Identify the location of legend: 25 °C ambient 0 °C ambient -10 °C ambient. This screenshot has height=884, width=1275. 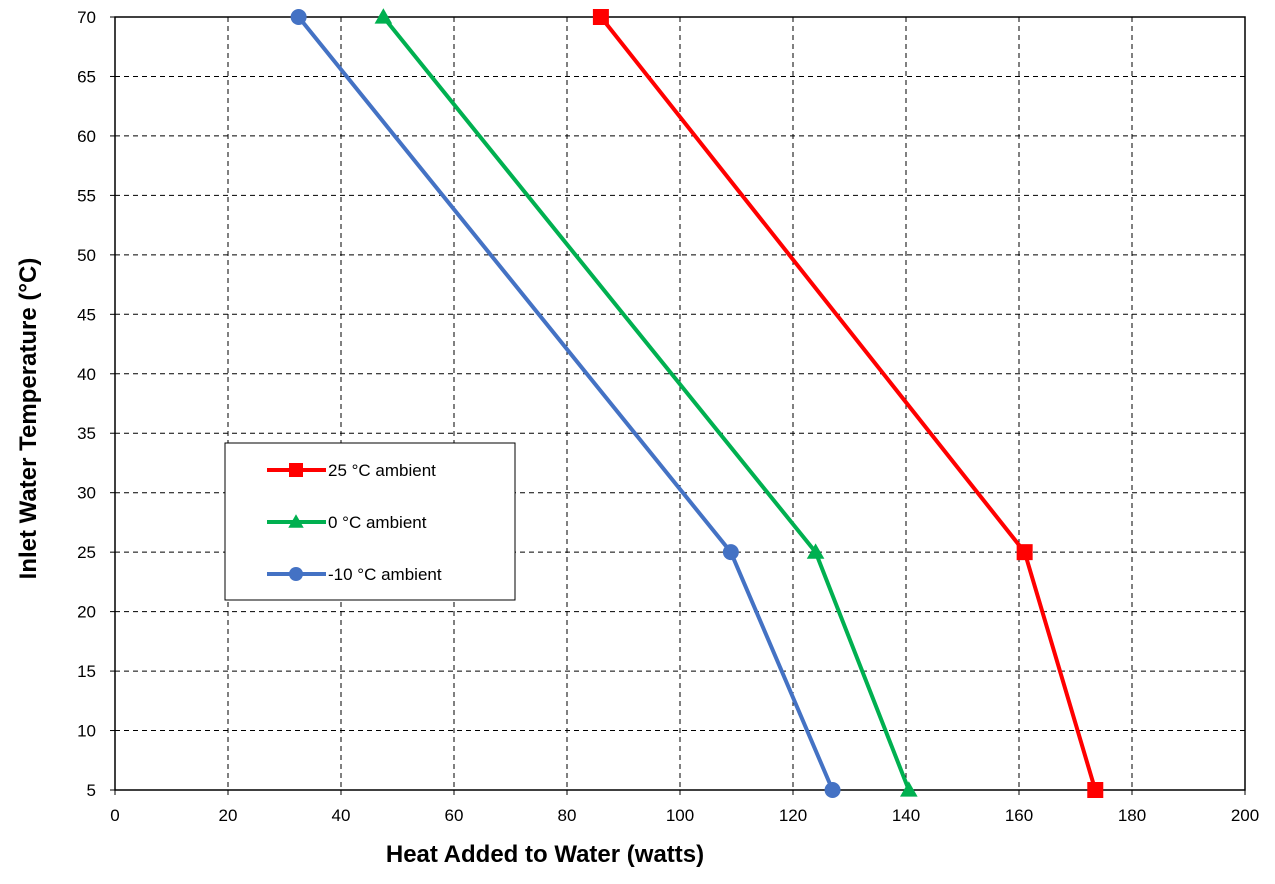
(370, 521).